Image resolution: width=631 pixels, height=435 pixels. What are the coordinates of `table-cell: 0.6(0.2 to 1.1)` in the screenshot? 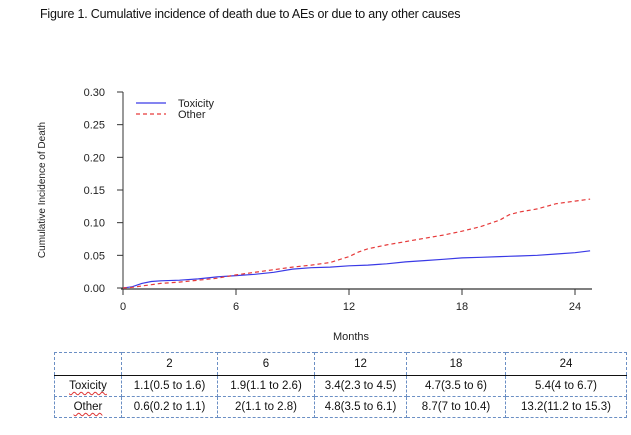 It's located at (169, 407).